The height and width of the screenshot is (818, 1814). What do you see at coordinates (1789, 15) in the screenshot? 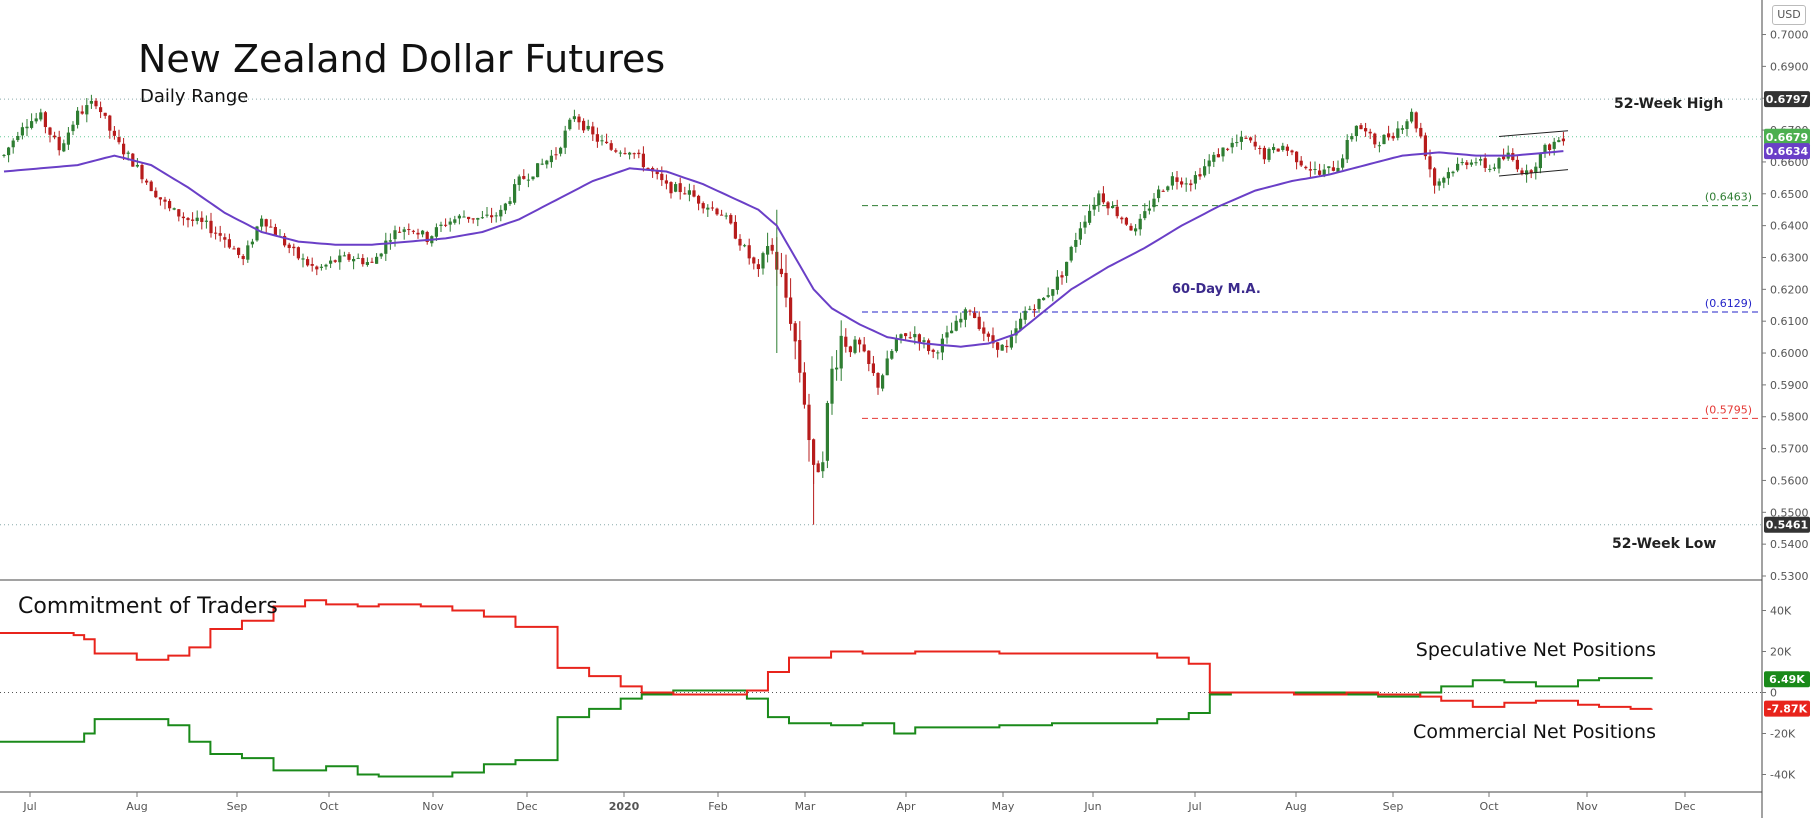
I see `currency-badge: USD` at bounding box center [1789, 15].